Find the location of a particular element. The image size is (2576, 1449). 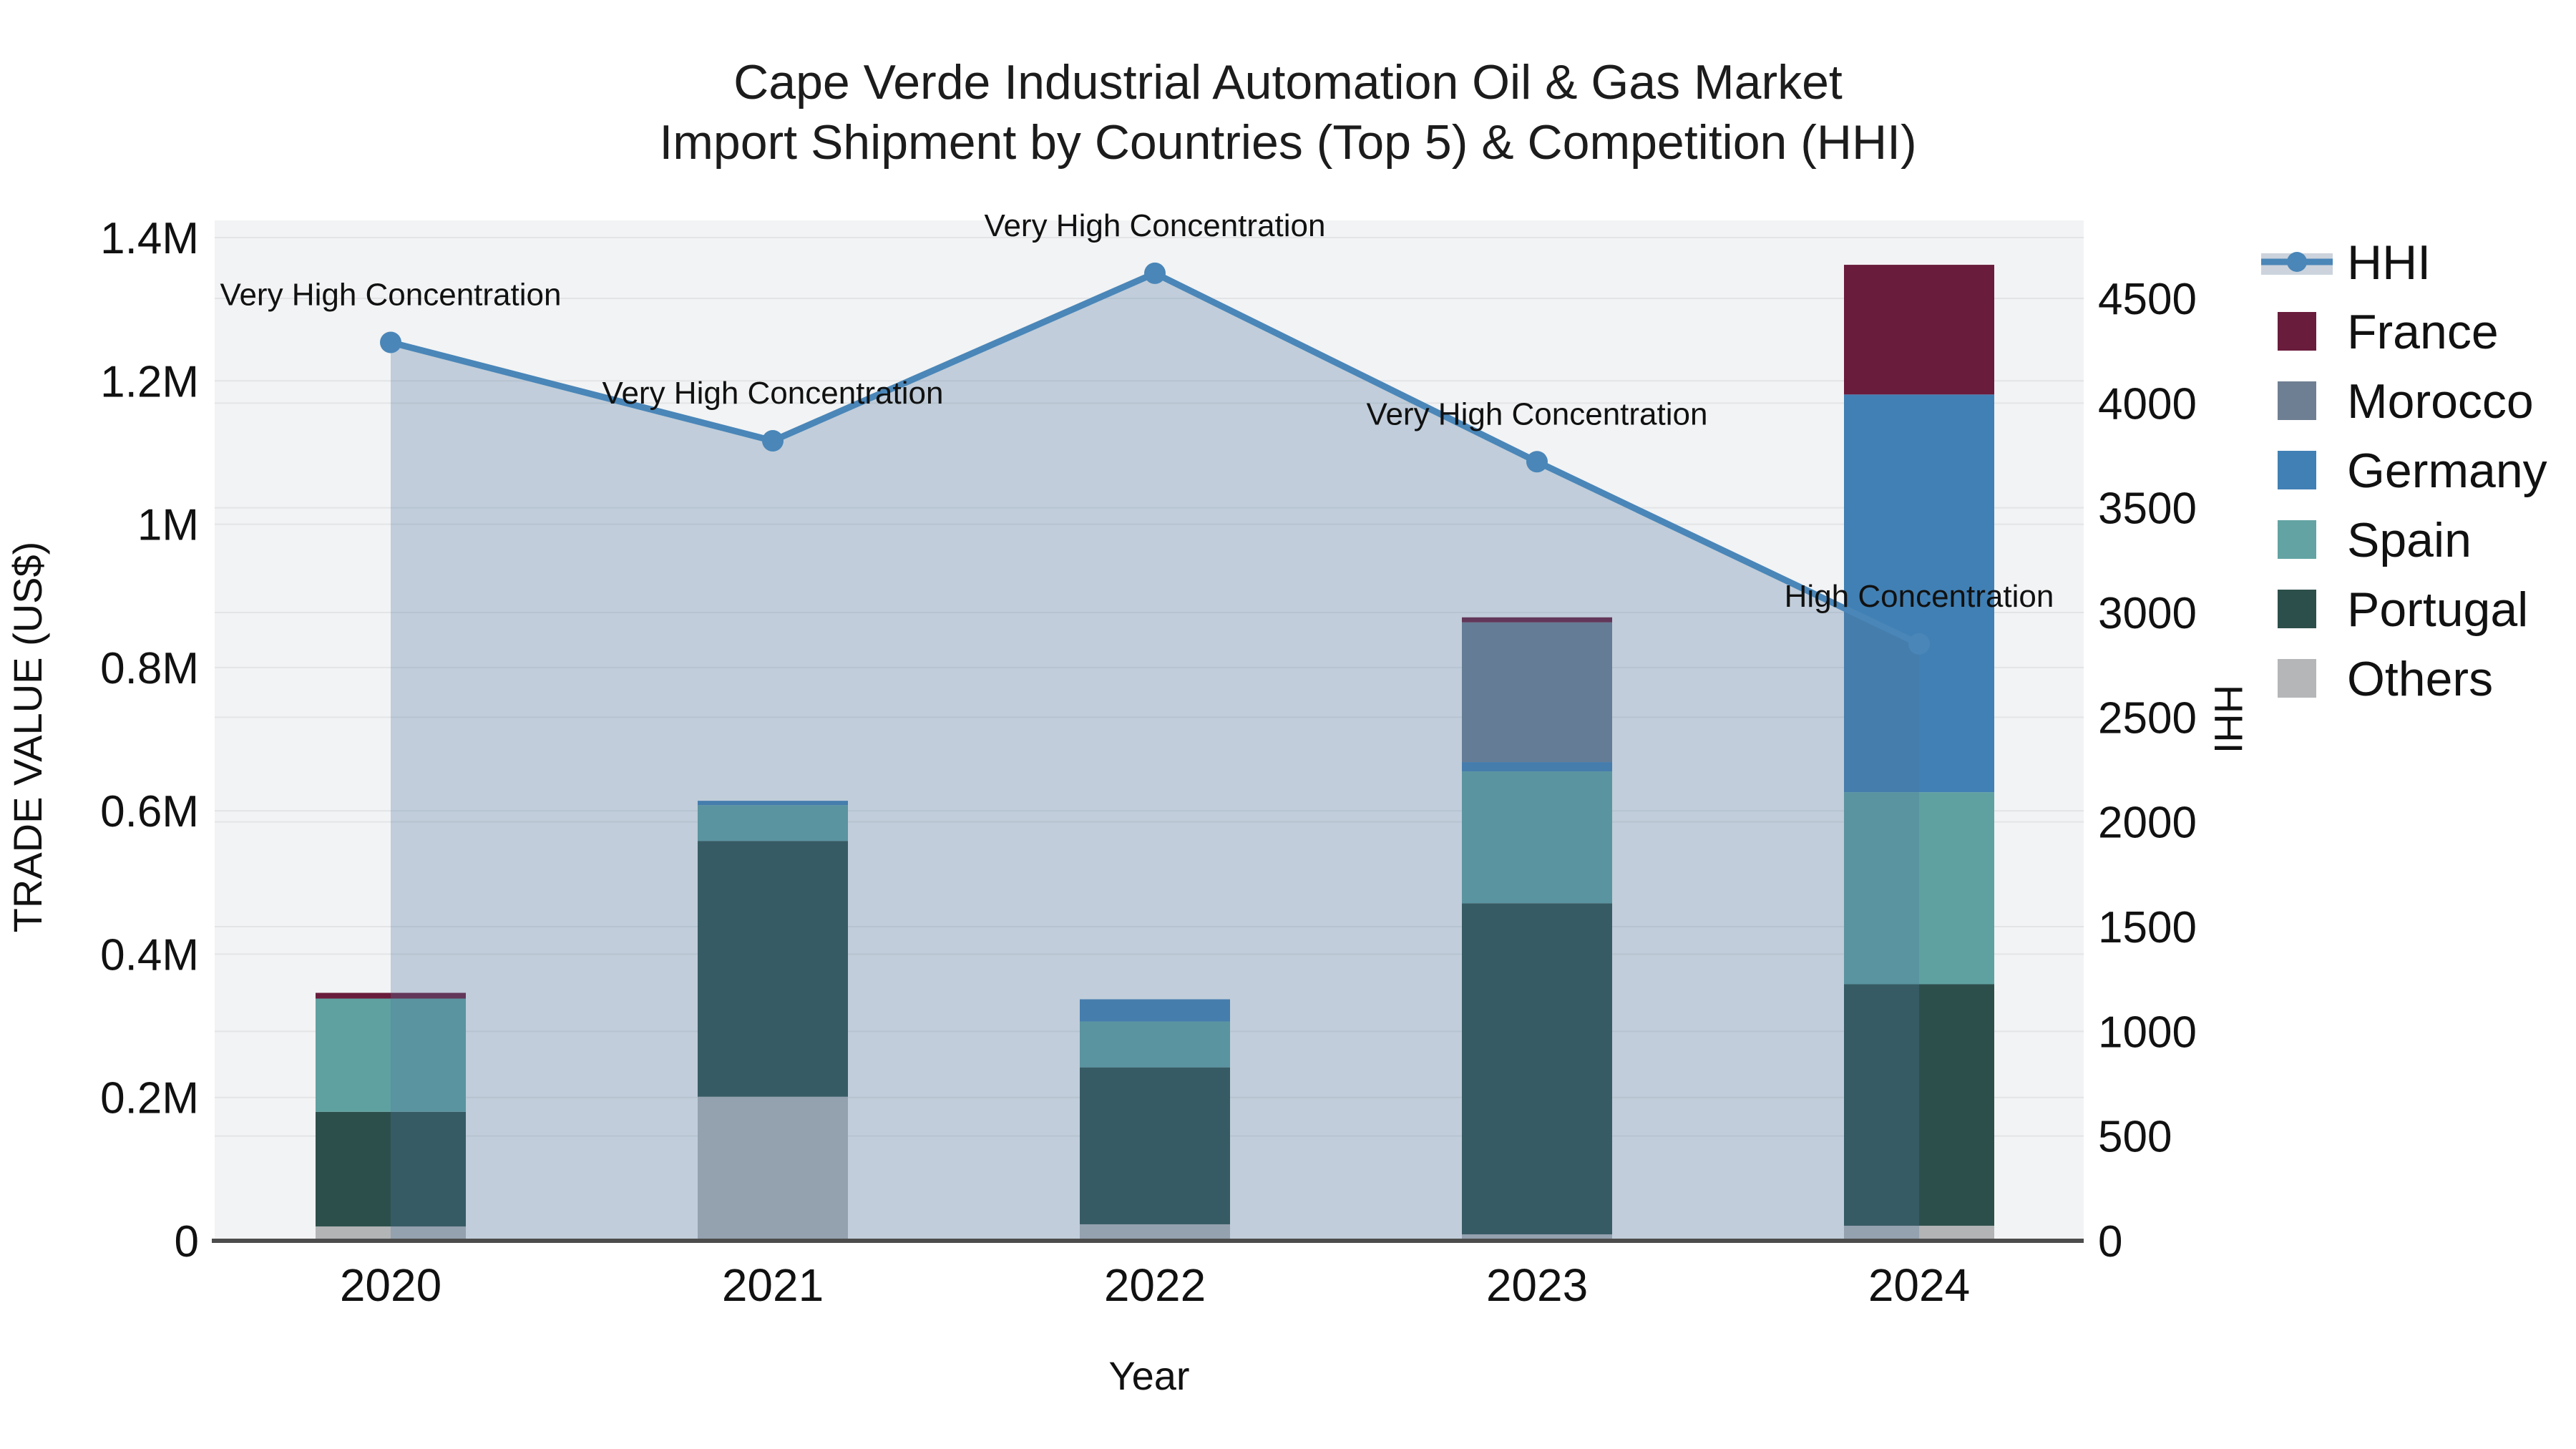

legend-item-germany: Germany is located at coordinates (2412, 471).